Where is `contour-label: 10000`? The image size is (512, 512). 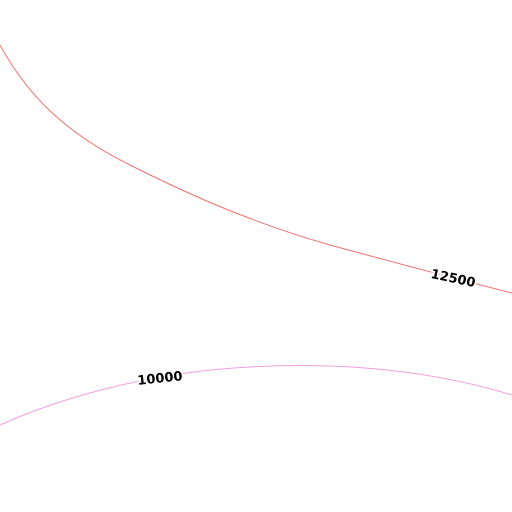
contour-label: 10000 is located at coordinates (160, 379).